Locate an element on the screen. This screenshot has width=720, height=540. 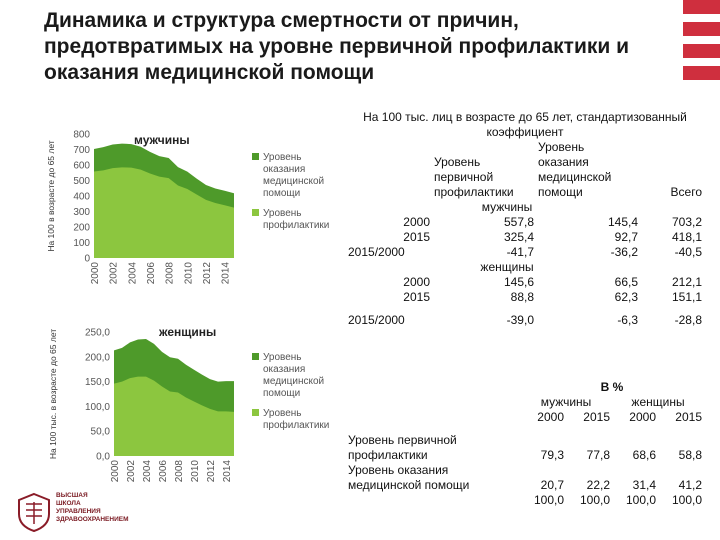
school-logo: ВЫСШАЯ ШКОЛА УПРАВЛЕНИЯ ЗДРАВООХРАНЕНИЕМ is located at coordinates (76, 512).